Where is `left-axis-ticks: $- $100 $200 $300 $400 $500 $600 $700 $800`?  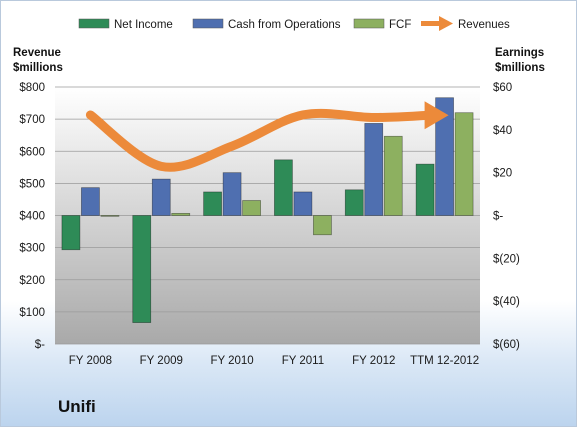
left-axis-ticks: $- $100 $200 $300 $400 $500 $600 $700 $800 is located at coordinates (32, 216).